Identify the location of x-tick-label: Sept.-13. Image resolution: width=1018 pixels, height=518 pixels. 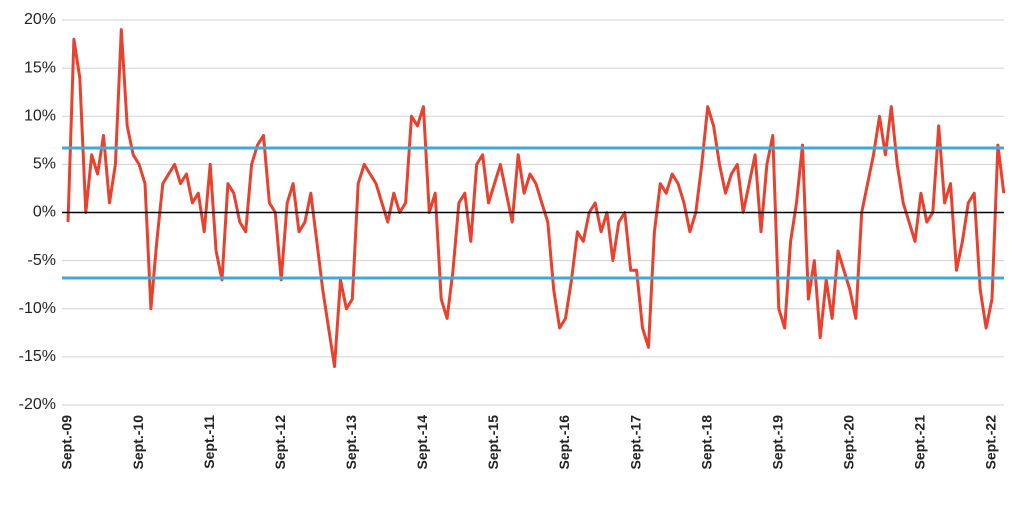
(351, 442).